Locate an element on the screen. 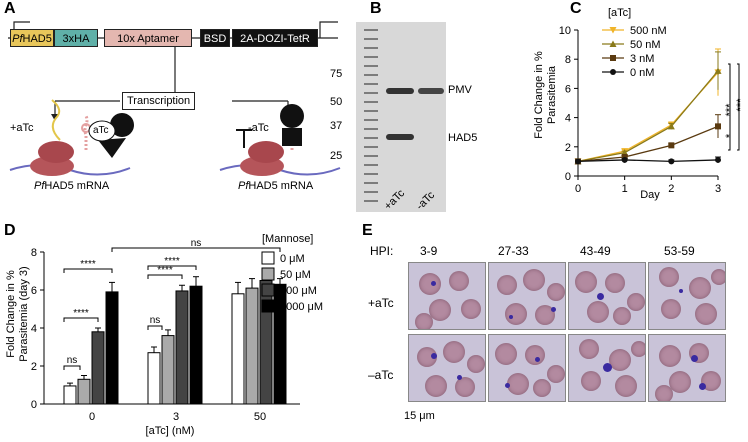 This screenshot has width=748, height=442. row-label-minus: –aTc is located at coordinates (381, 375).